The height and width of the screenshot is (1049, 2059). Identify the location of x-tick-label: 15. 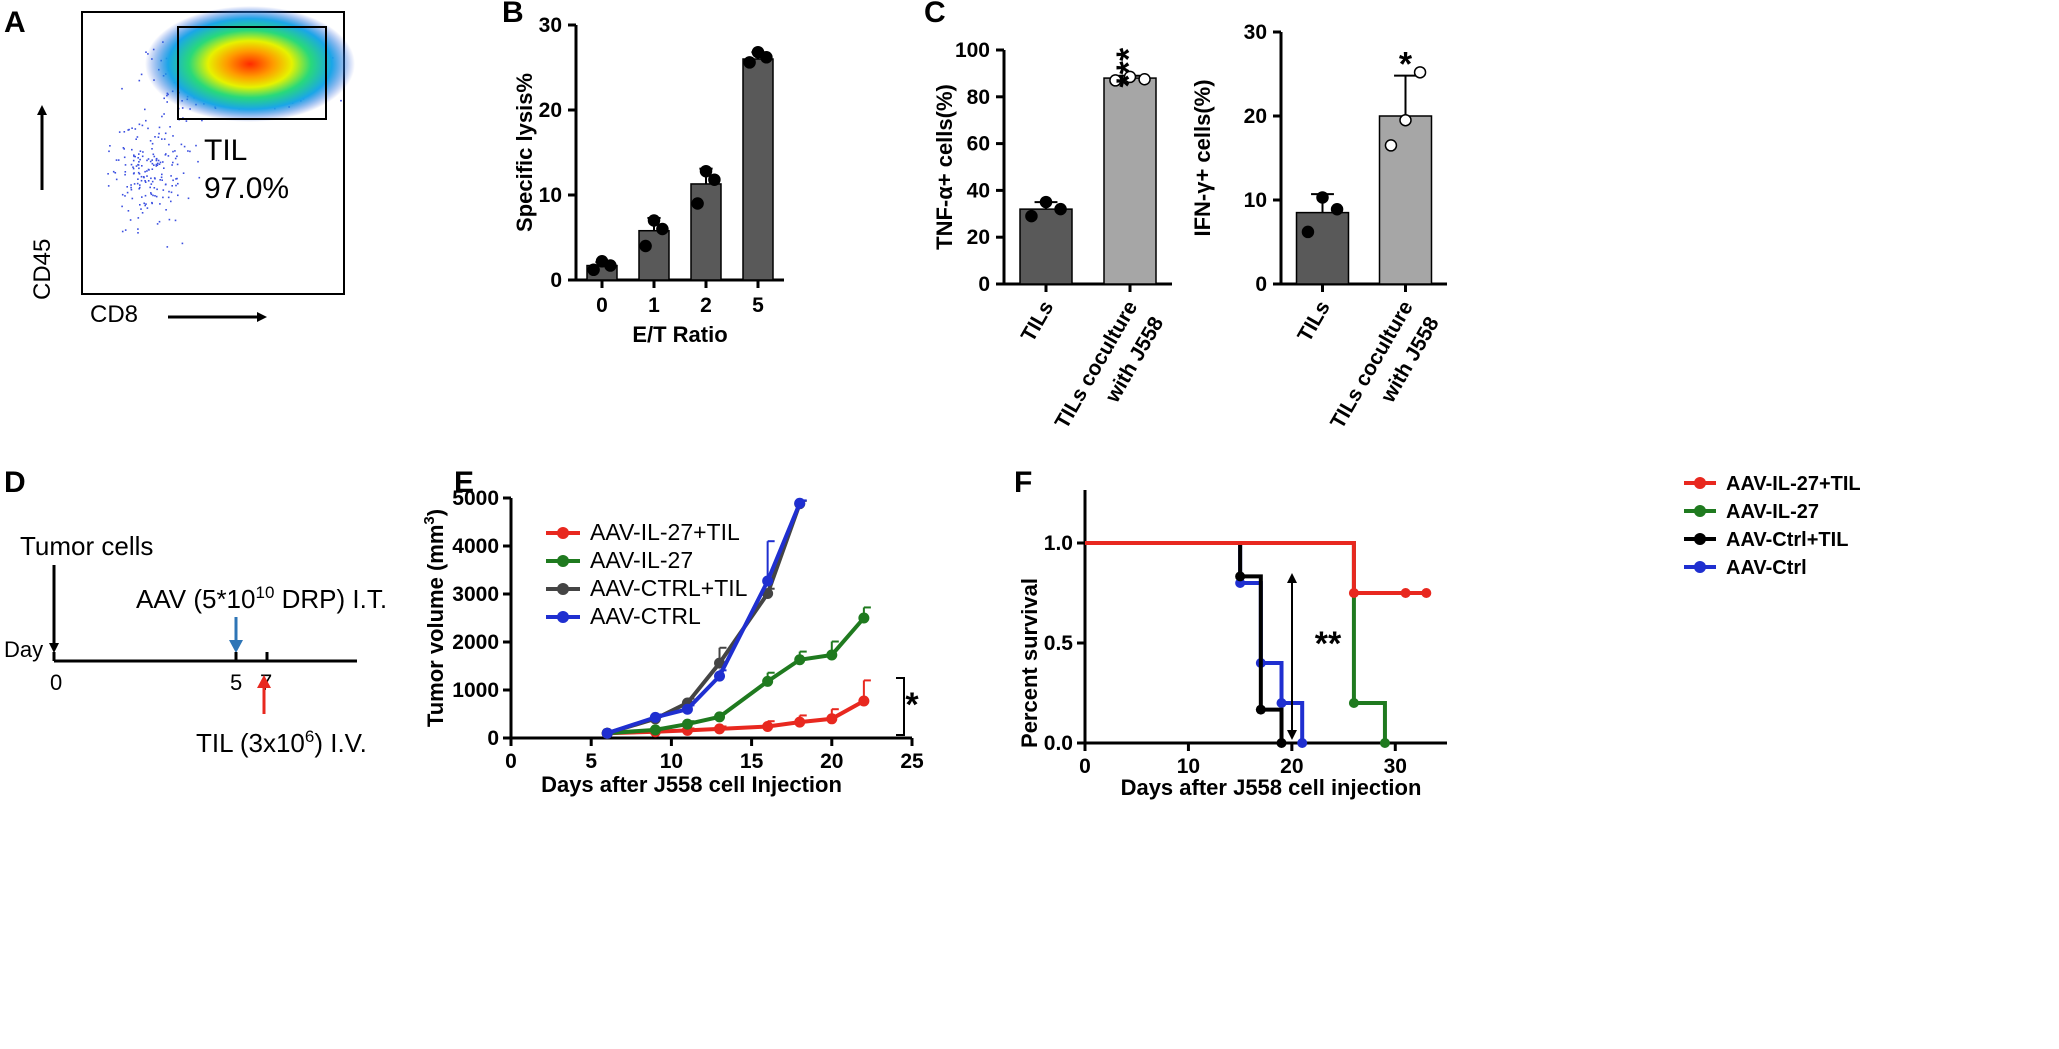
(752, 761).